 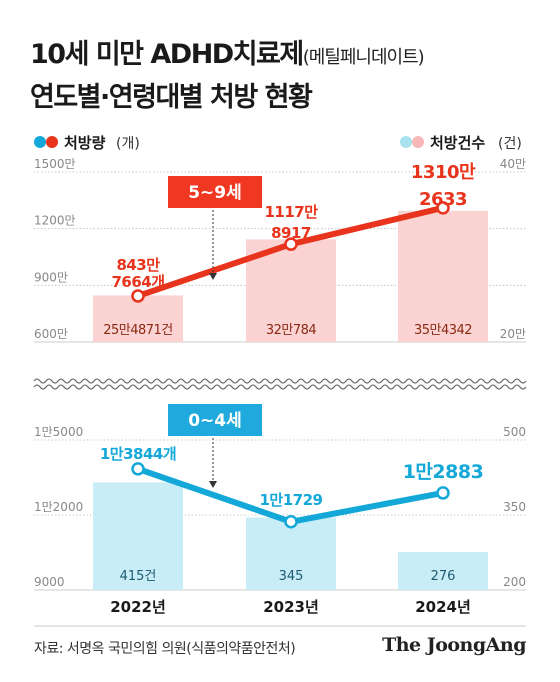 What do you see at coordinates (514, 507) in the screenshot?
I see `bottom-right-tick-label: 350` at bounding box center [514, 507].